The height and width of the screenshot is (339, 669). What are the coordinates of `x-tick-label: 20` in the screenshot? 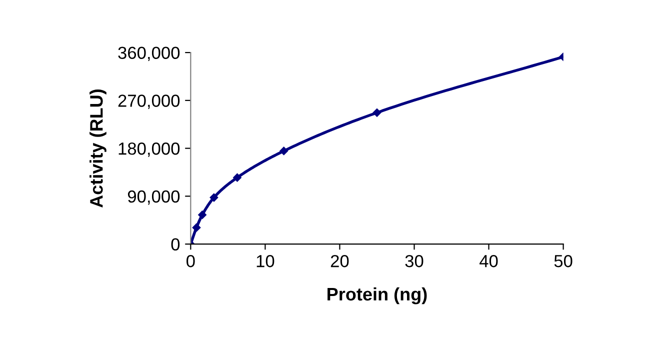 It's located at (339, 261).